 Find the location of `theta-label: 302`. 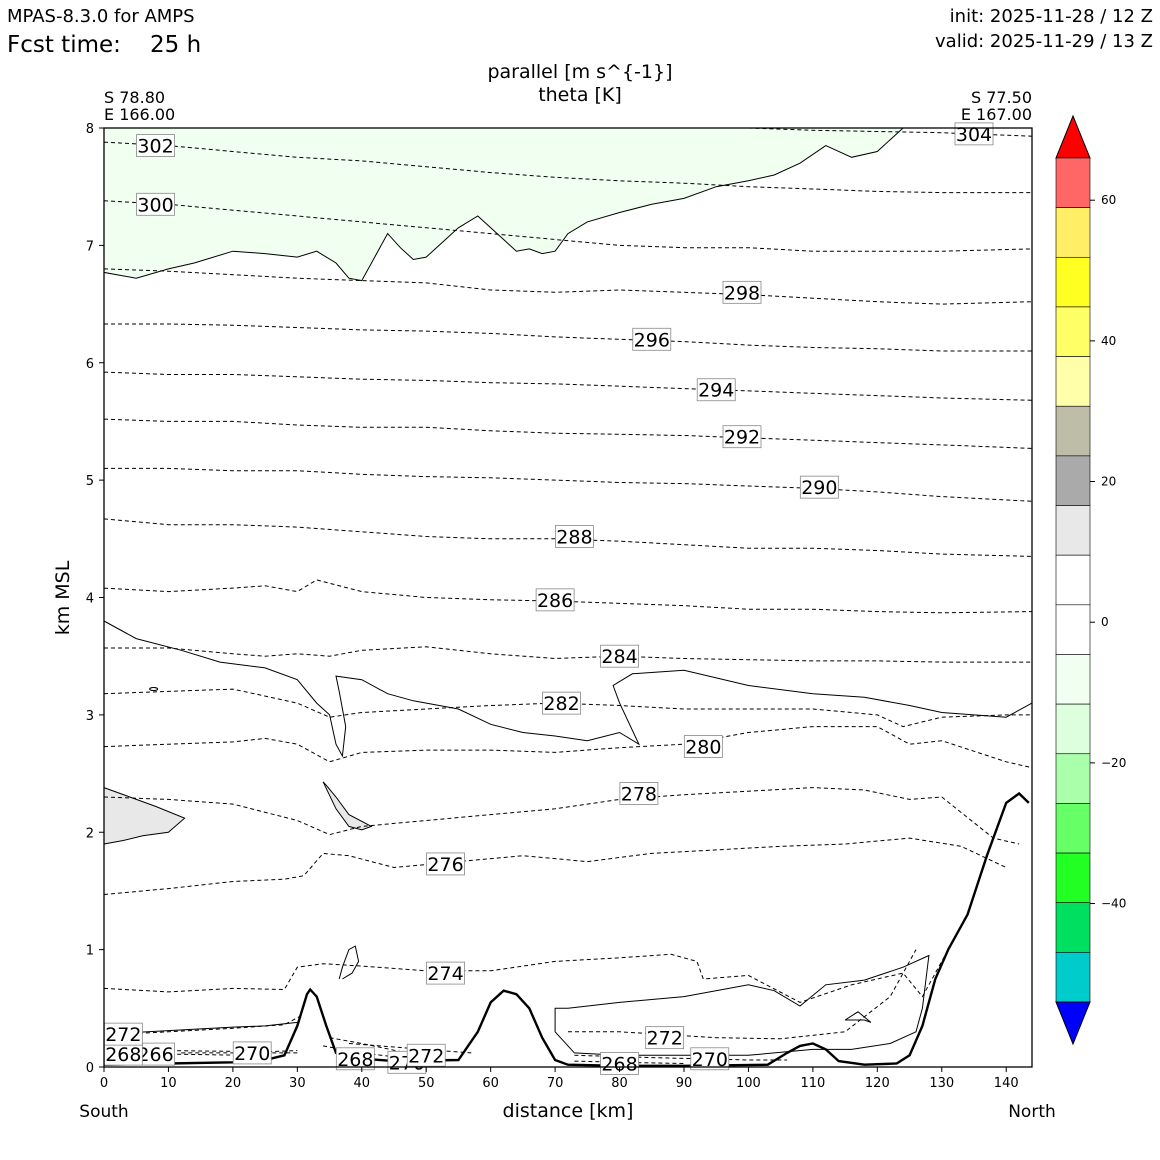

theta-label: 302 is located at coordinates (155, 147).